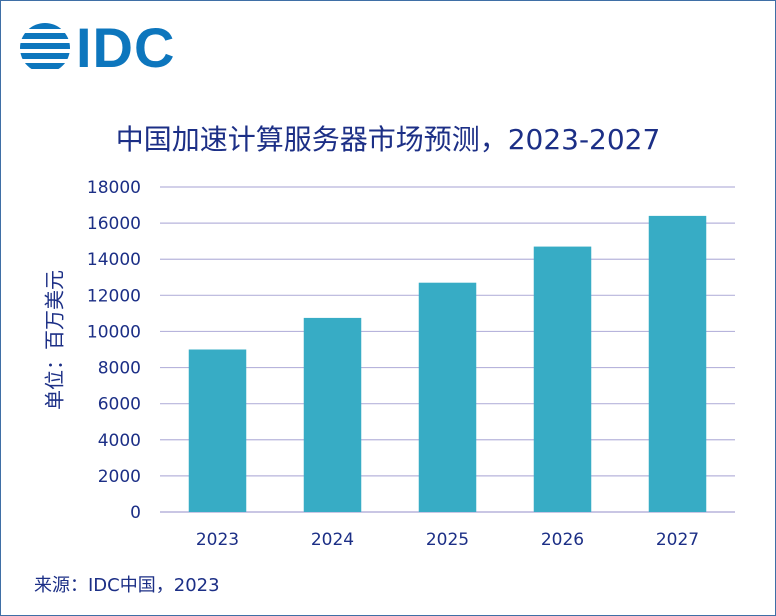  Describe the element at coordinates (677, 540) in the screenshot. I see `x-tick-label: 2027` at that location.